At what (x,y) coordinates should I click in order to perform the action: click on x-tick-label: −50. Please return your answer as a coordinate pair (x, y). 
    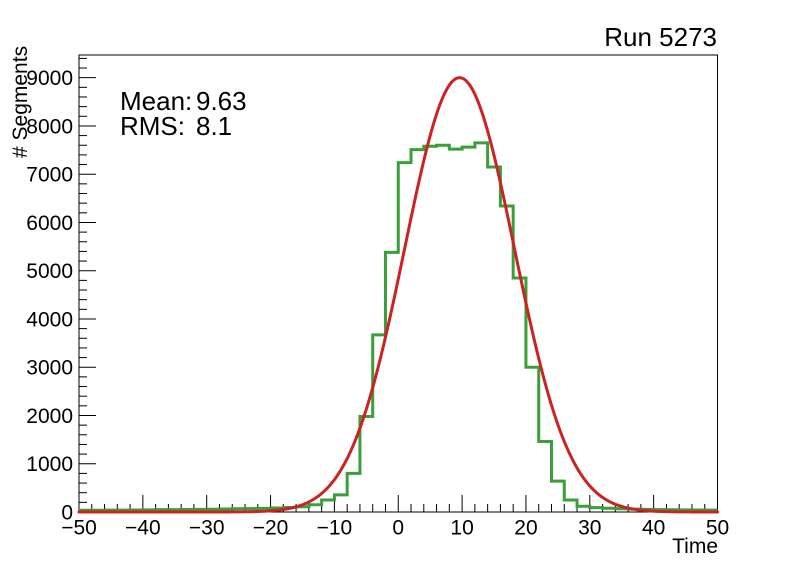
    Looking at the image, I should click on (79, 528).